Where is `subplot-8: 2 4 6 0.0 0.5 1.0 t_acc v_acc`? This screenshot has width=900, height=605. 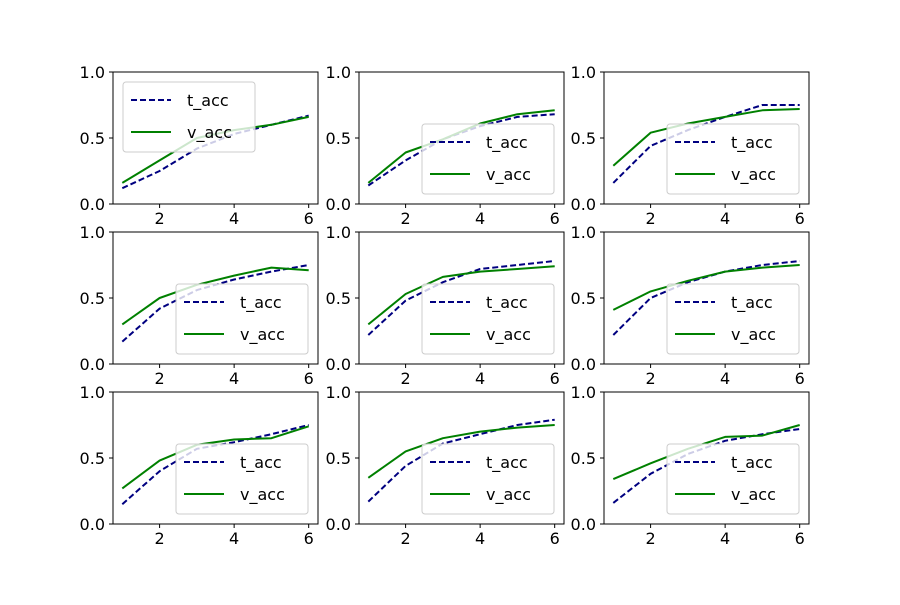 subplot-8: 2 4 6 0.0 0.5 1.0 t_acc v_acc is located at coordinates (445, 465).